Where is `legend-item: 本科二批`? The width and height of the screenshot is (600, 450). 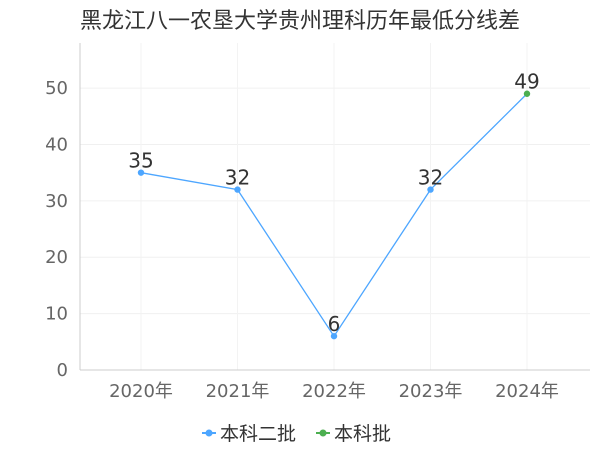
legend-item: 本科二批 is located at coordinates (249, 434).